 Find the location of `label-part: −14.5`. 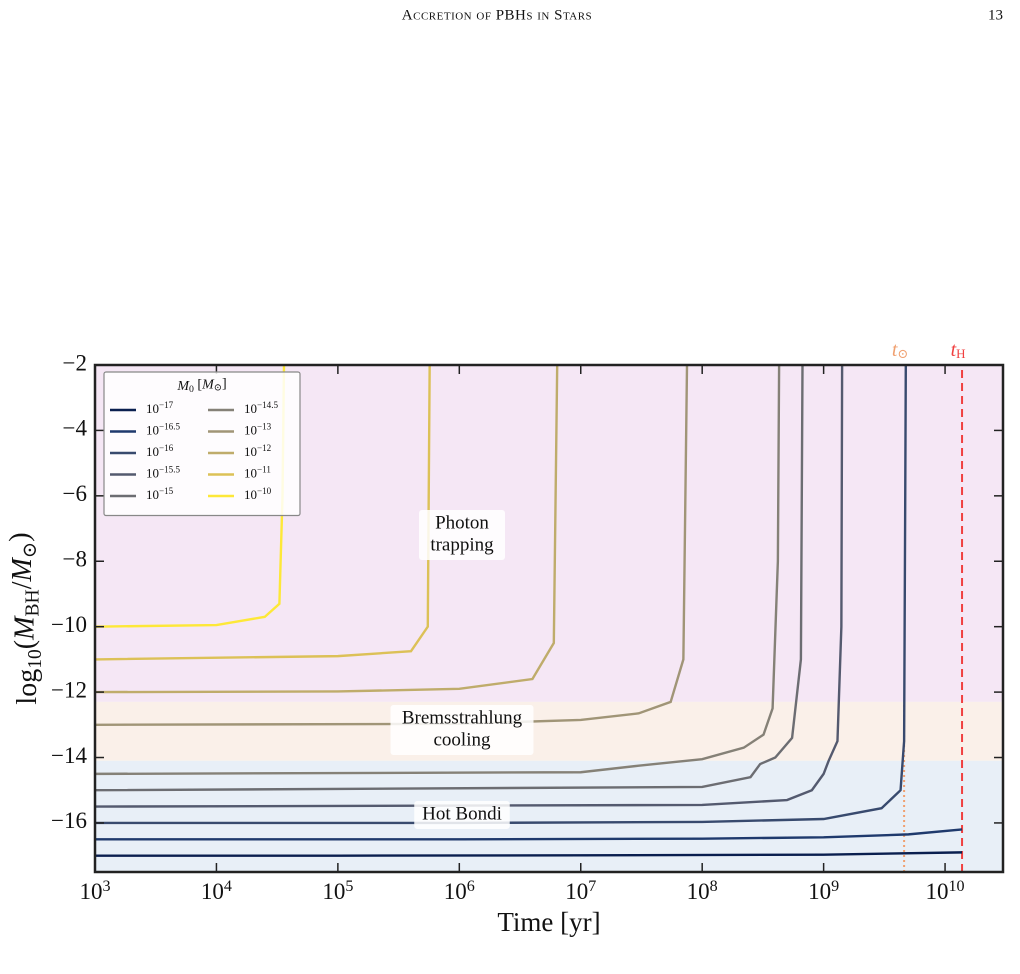

label-part: −14.5 is located at coordinates (267, 405).